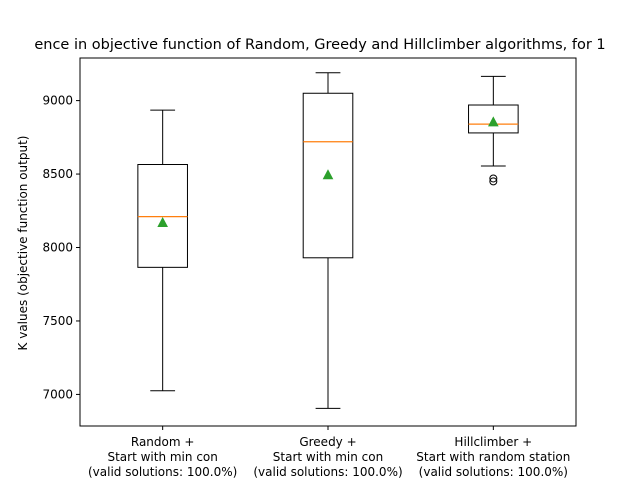  What do you see at coordinates (23, 243) in the screenshot?
I see `y-axis-label: K values (objective function output)` at bounding box center [23, 243].